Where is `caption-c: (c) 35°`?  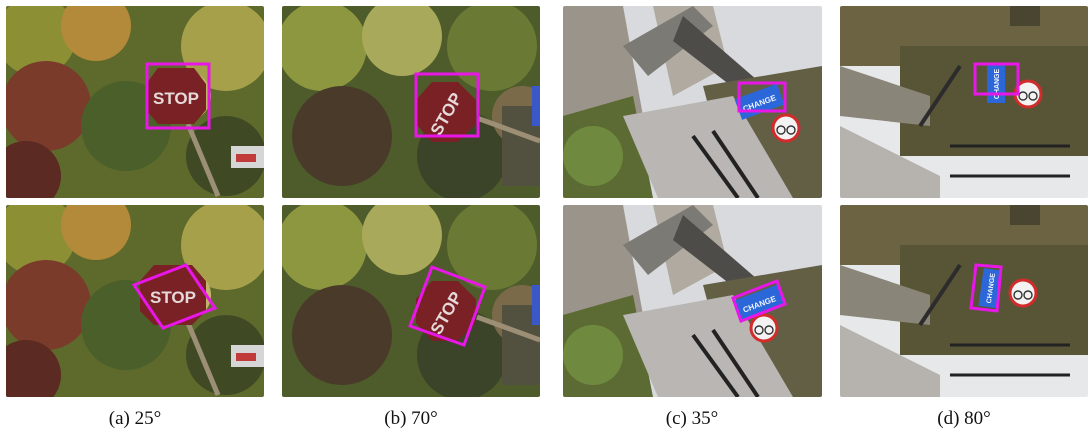
caption-c: (c) 35° is located at coordinates (692, 419).